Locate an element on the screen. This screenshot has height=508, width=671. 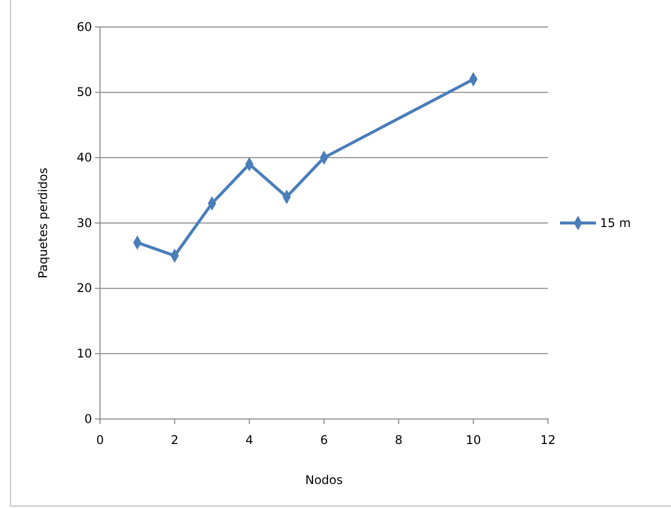
x-tick-label: 0 is located at coordinates (100, 439).